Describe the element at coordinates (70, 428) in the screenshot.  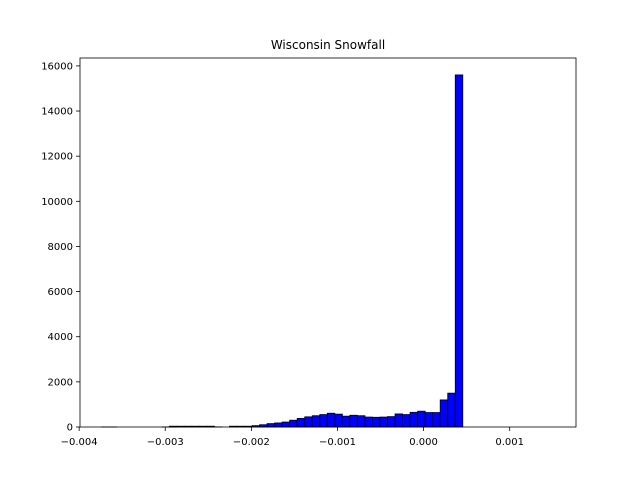
I see `y-tick-label: 0` at that location.